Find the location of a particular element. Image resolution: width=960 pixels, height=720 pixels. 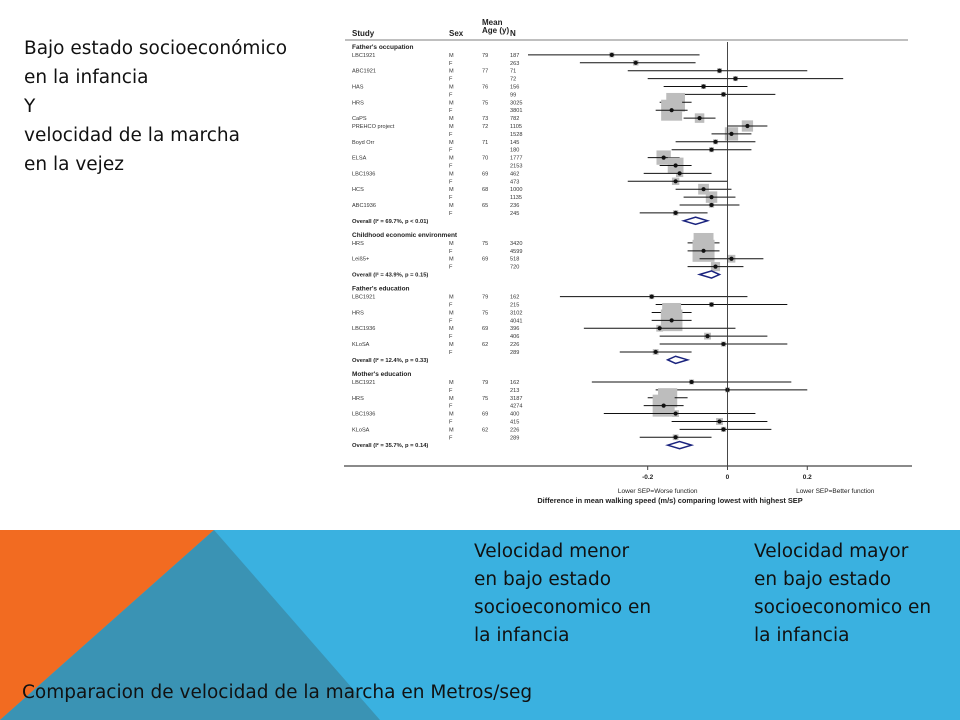

note-lower-line: en bajo estado is located at coordinates (543, 579).